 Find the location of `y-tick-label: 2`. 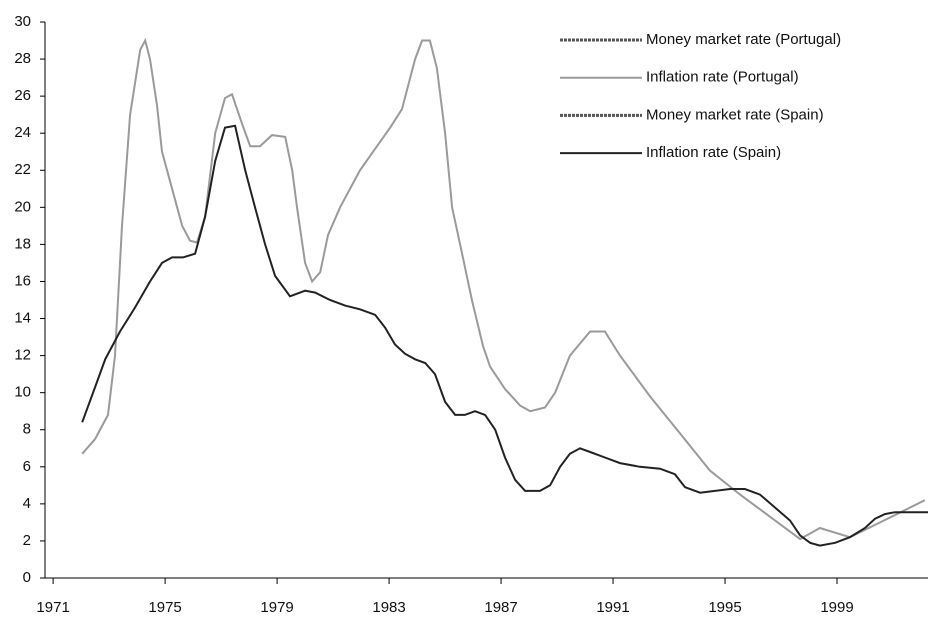

y-tick-label: 2 is located at coordinates (27, 540).